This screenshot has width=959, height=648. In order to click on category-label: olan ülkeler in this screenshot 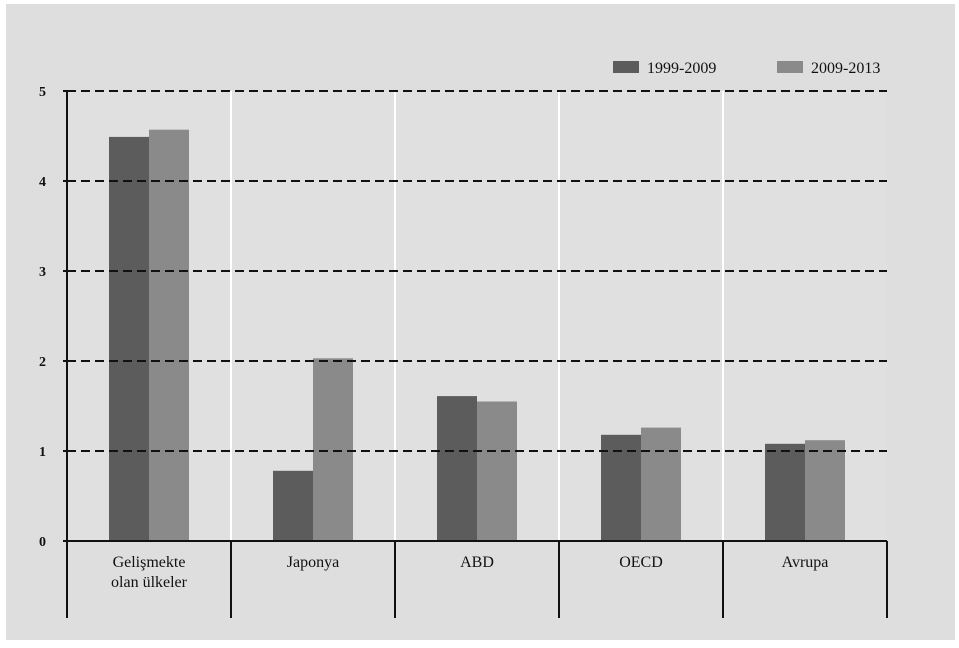, I will do `click(149, 582)`.